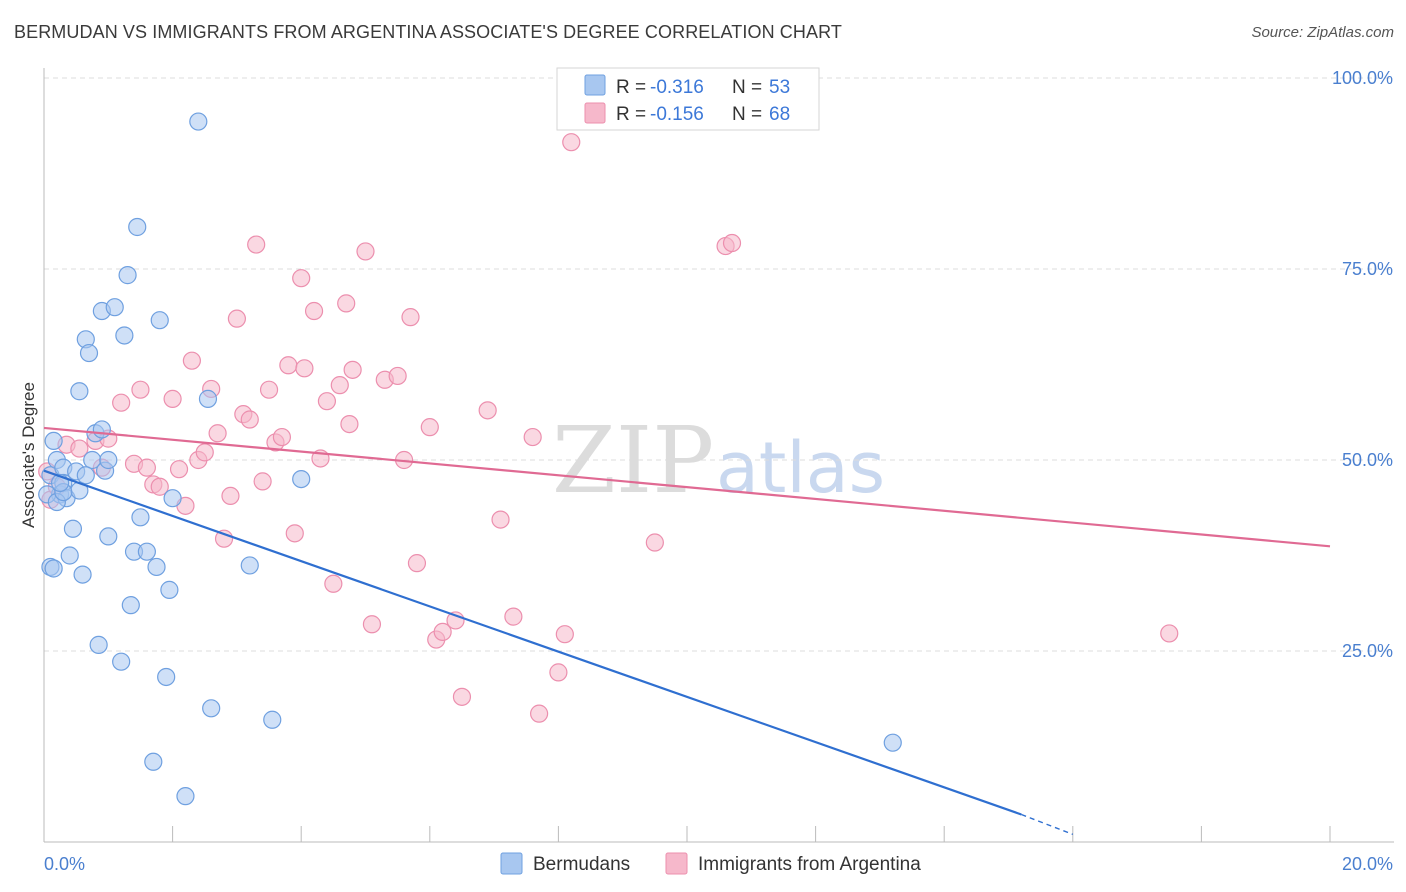 The height and width of the screenshot is (892, 1406). What do you see at coordinates (1362, 78) in the screenshot?
I see `y-tick-label: 100.0%` at bounding box center [1362, 78].